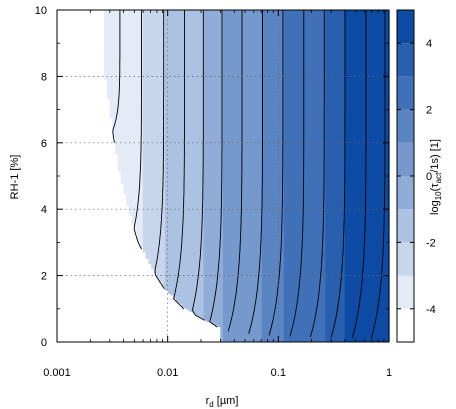 This screenshot has width=456, height=409. Describe the element at coordinates (416, 176) in the screenshot. I see `colorbar: -4 -2 0 2 4` at that location.